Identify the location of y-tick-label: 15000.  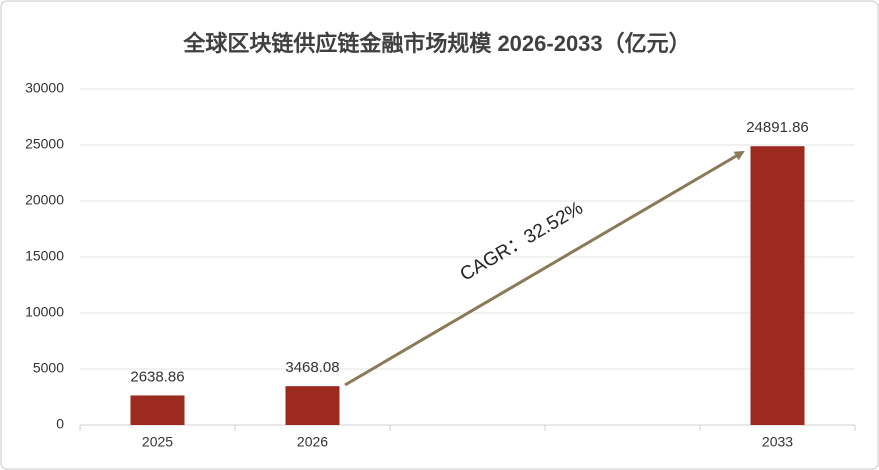
(44, 256).